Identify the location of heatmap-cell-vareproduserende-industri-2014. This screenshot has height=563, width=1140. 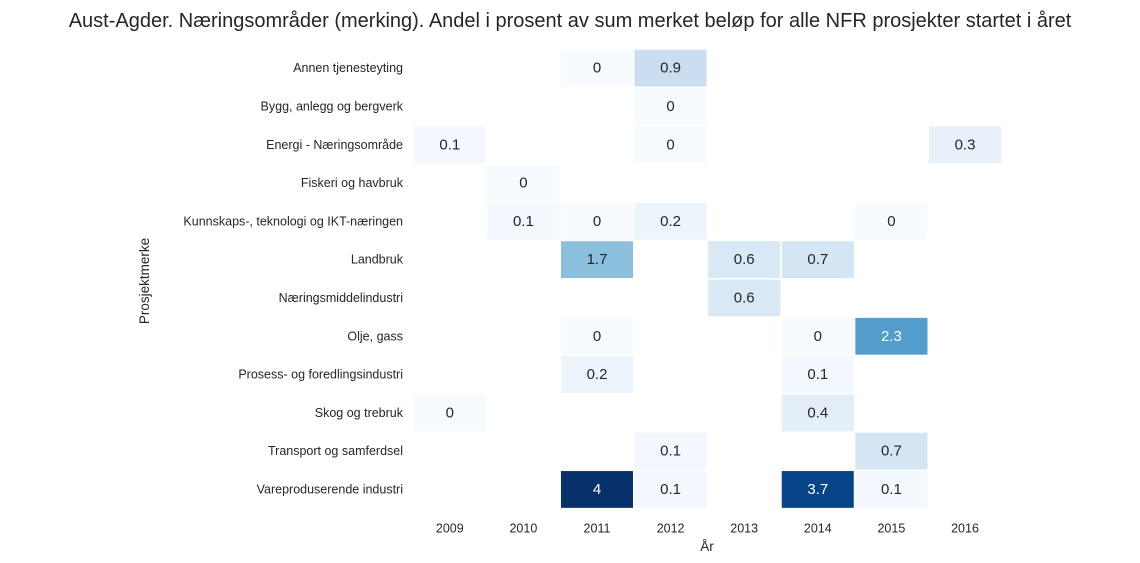
(818, 489).